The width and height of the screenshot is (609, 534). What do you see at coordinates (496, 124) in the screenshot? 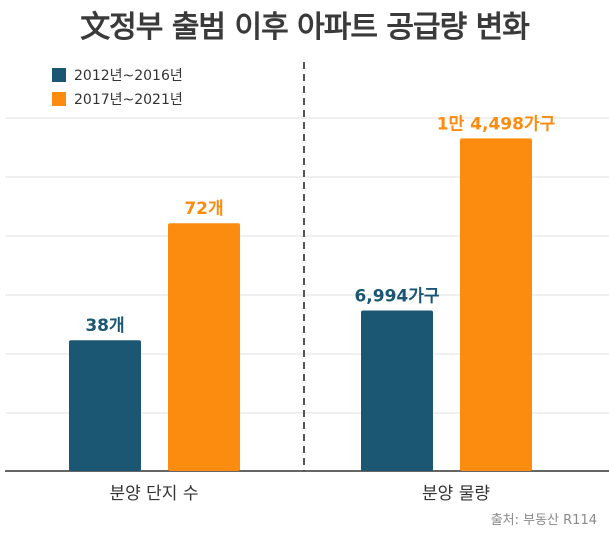
I see `data-label: 1만 4,498가구` at bounding box center [496, 124].